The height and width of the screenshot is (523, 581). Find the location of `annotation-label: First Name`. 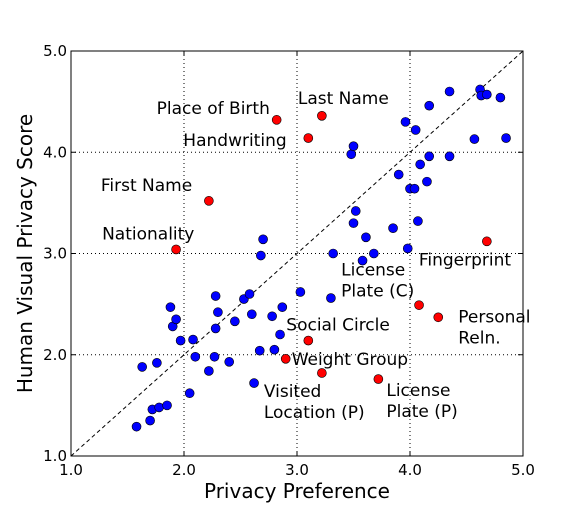

annotation-label: First Name is located at coordinates (146, 186).